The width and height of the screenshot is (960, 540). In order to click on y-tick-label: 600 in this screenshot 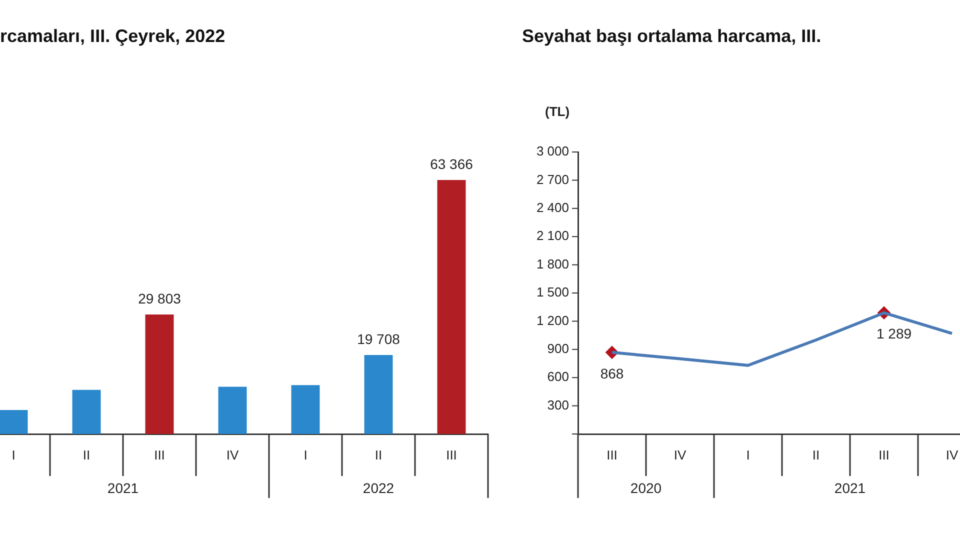, I will do `click(558, 376)`.